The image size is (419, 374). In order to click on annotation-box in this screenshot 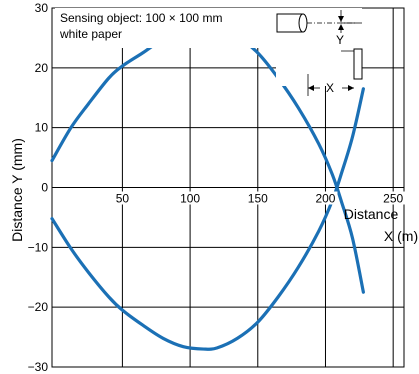, I will do `click(166, 28)`.